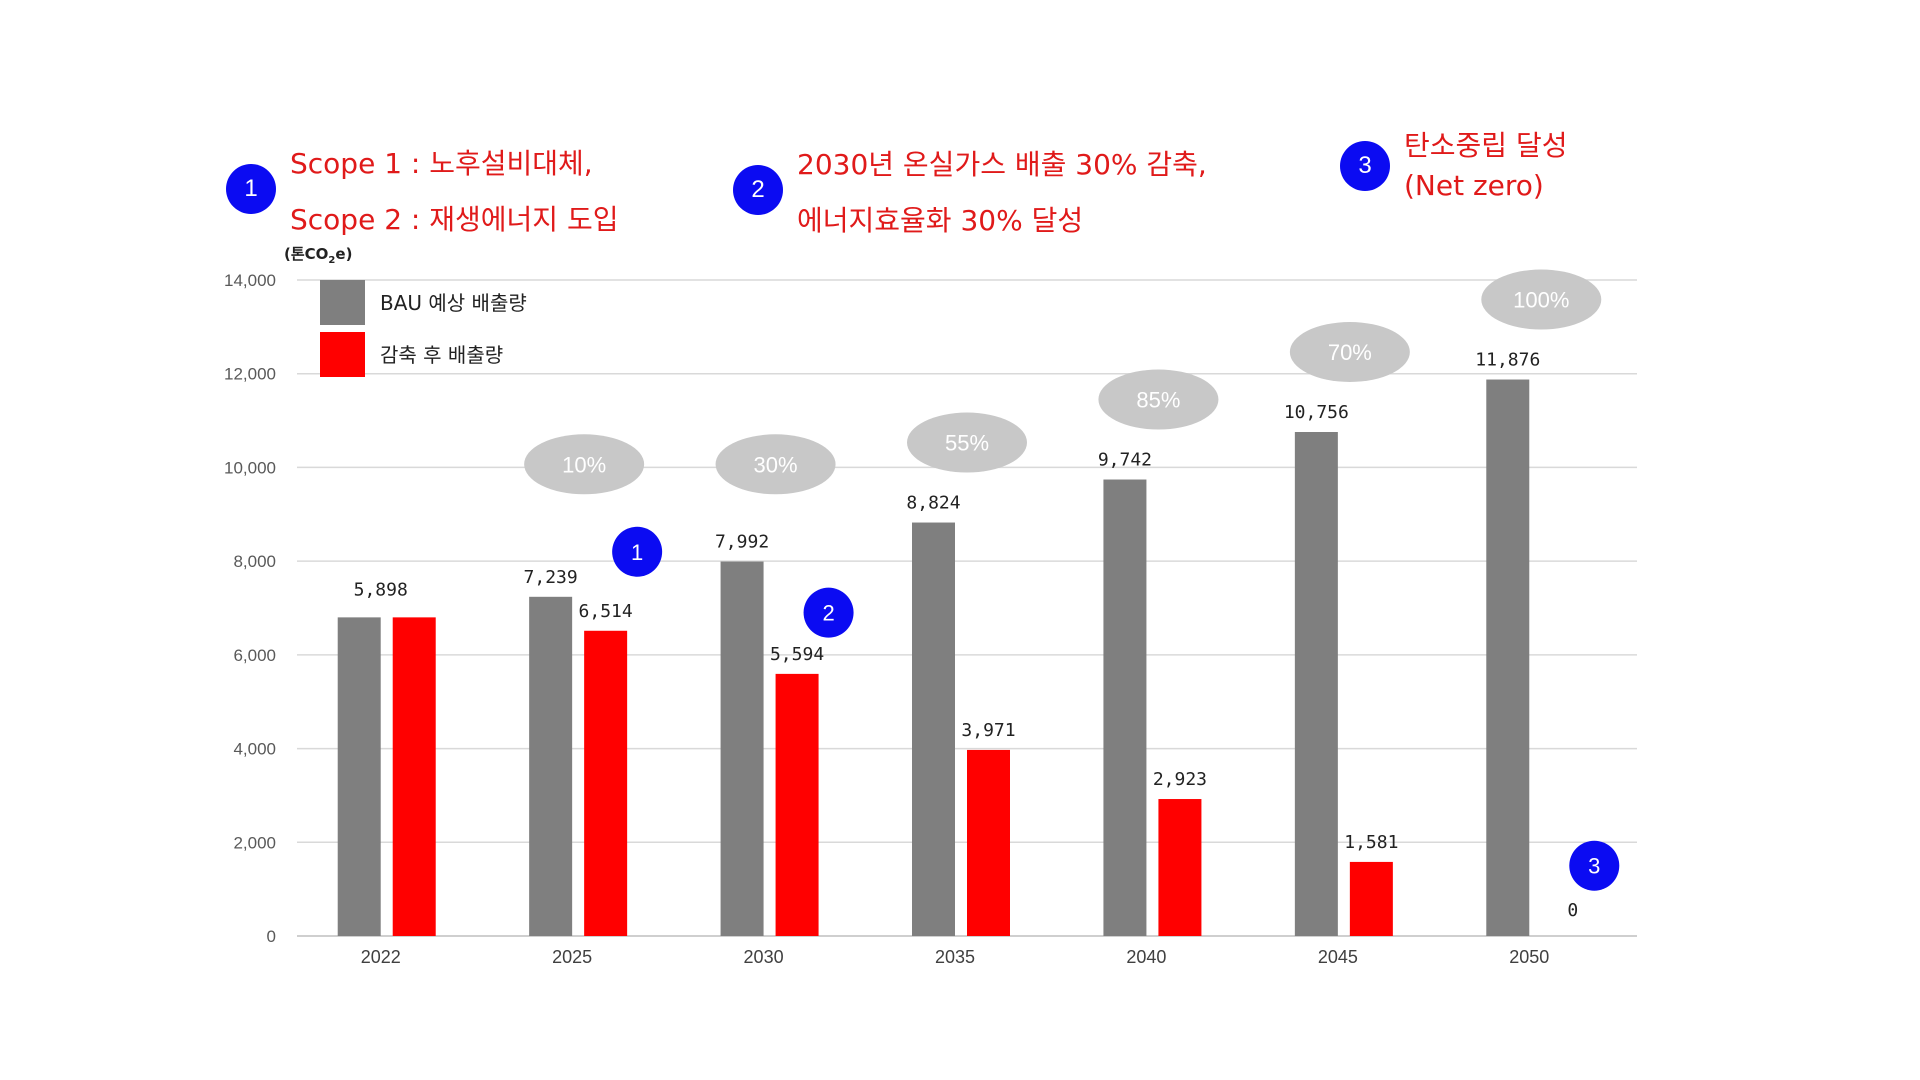  What do you see at coordinates (1485, 166) in the screenshot?
I see `step-3-text: 탄소중립 달성 (Net zero)` at bounding box center [1485, 166].